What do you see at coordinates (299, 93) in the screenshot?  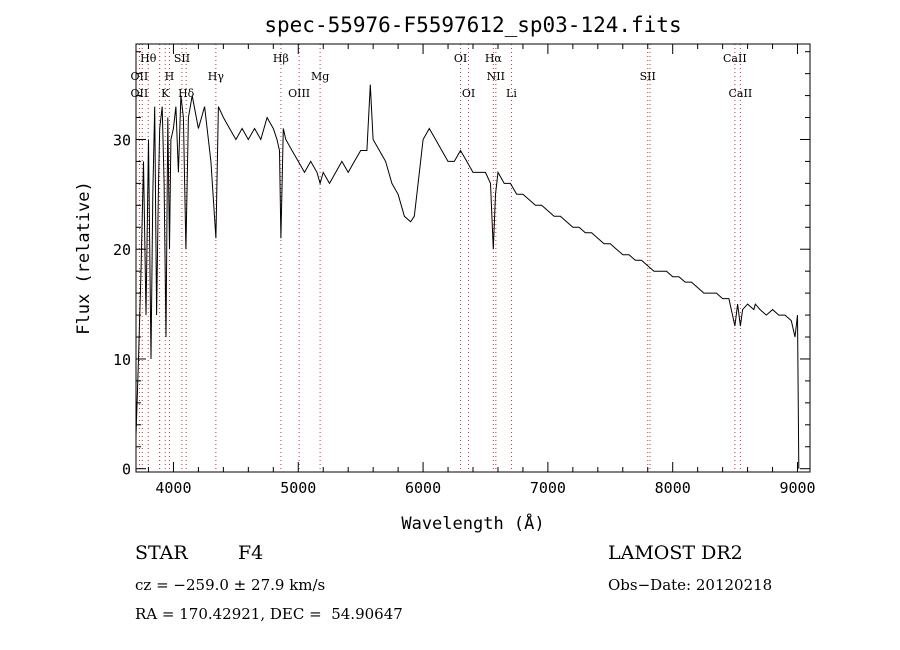 I see `line-label: OIII` at bounding box center [299, 93].